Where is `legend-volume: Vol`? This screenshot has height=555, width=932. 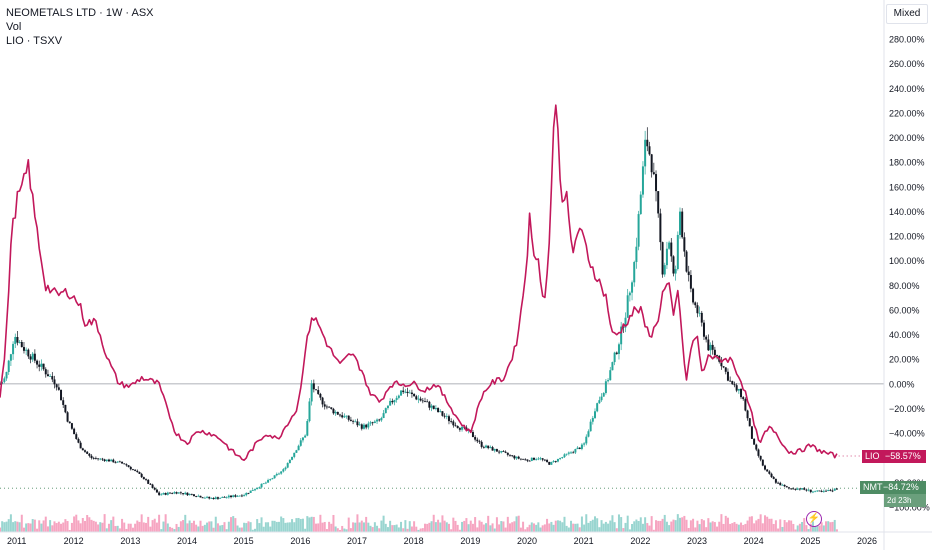
legend-volume: Vol is located at coordinates (14, 27).